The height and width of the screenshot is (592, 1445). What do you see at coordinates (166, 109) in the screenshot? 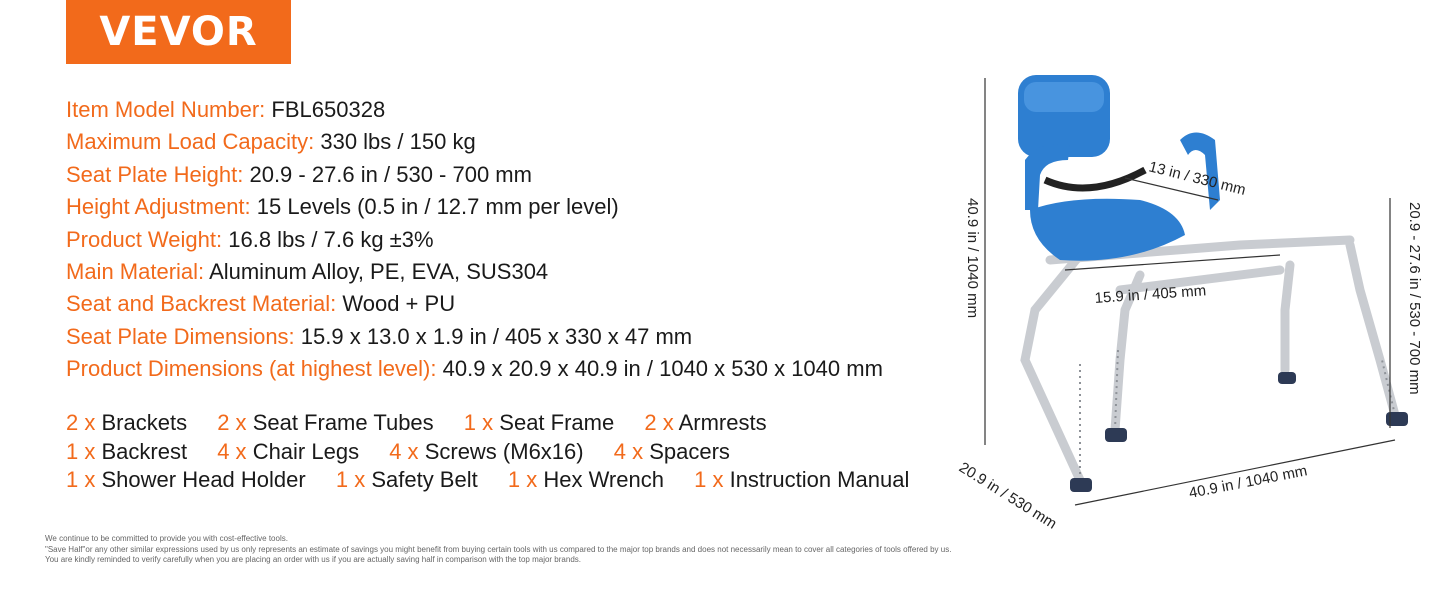
I see `spec-label: Item Model Number:` at bounding box center [166, 109].